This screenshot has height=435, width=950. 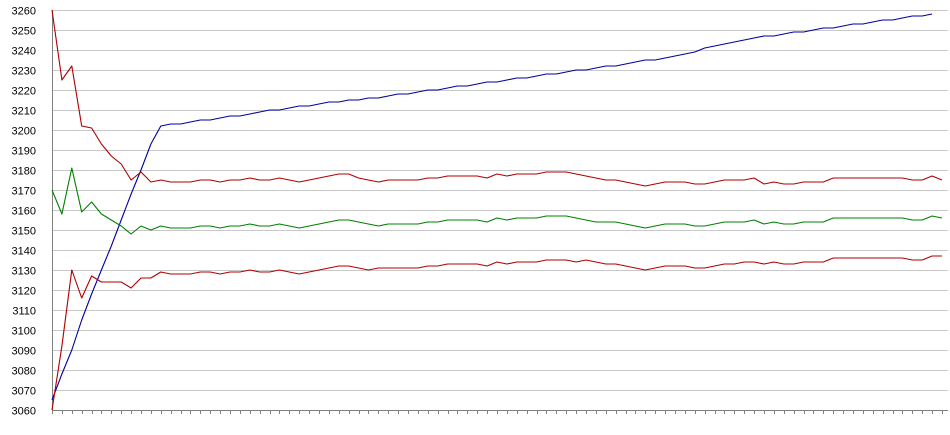 I want to click on y-tick-label-3160: 3160, so click(x=24, y=212).